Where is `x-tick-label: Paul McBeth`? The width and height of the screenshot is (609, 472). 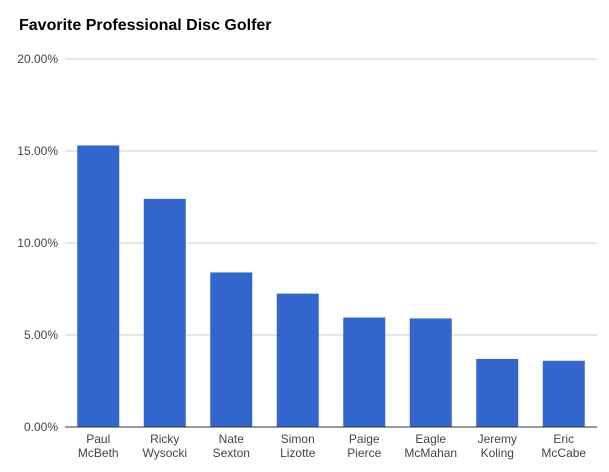
x-tick-label: Paul McBeth is located at coordinates (98, 446).